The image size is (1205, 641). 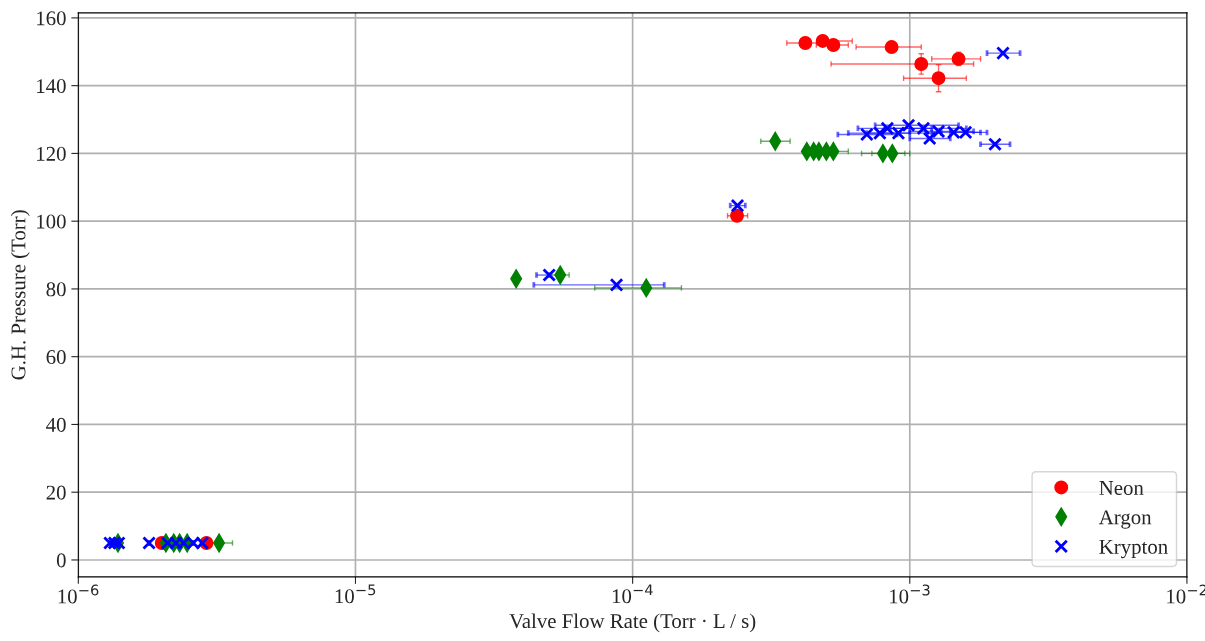 What do you see at coordinates (51, 221) in the screenshot?
I see `y-tick-label: 100` at bounding box center [51, 221].